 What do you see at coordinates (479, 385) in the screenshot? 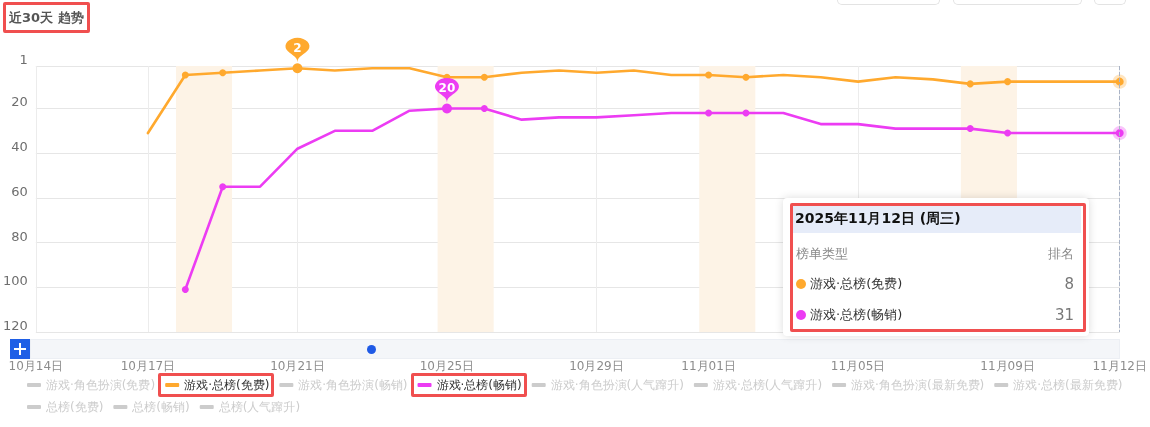
I see `text: 游戏·总榜(畅销)` at bounding box center [479, 385].